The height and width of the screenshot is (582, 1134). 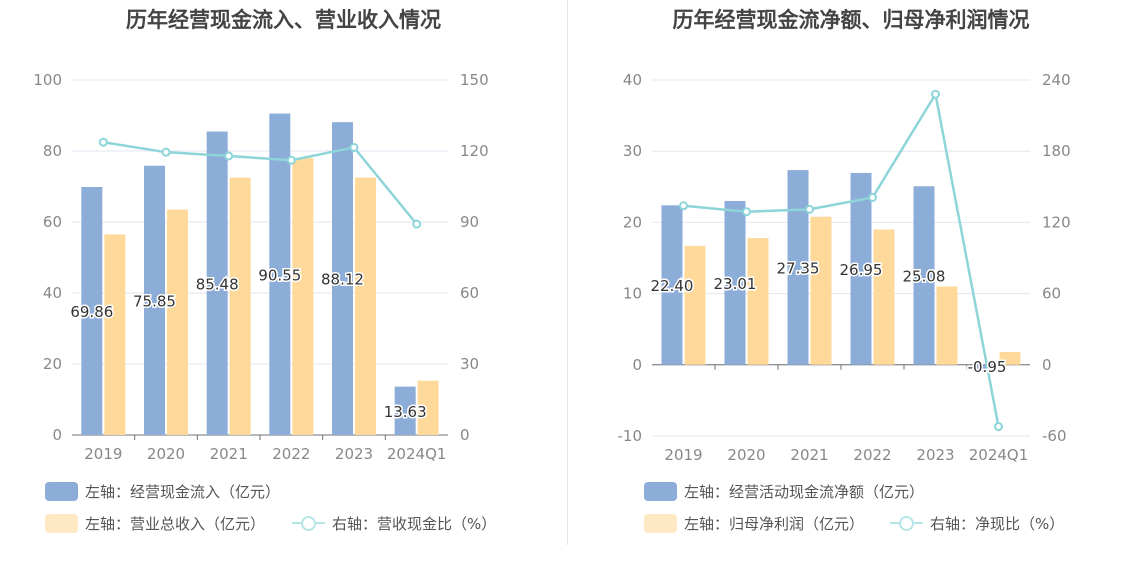 I want to click on left-axis-tick-label: 60, so click(x=52, y=222).